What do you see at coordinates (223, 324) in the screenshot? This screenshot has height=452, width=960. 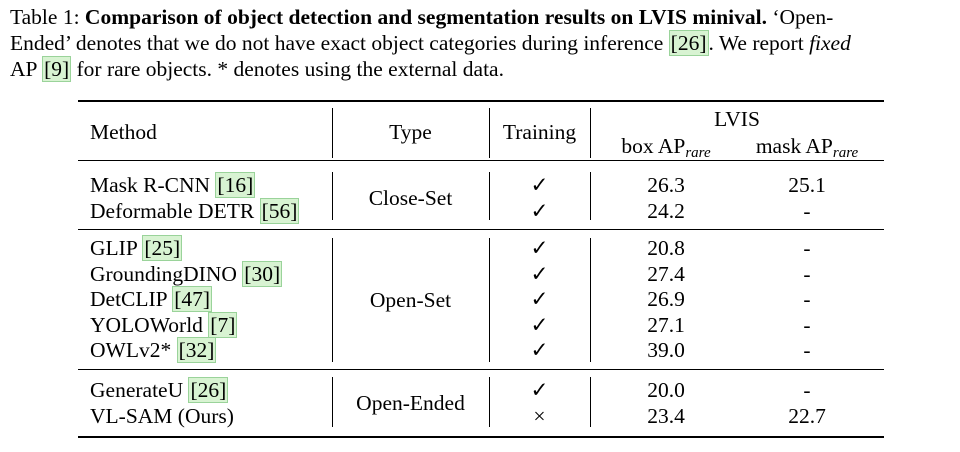 I see `citation-link: [7]` at bounding box center [223, 324].